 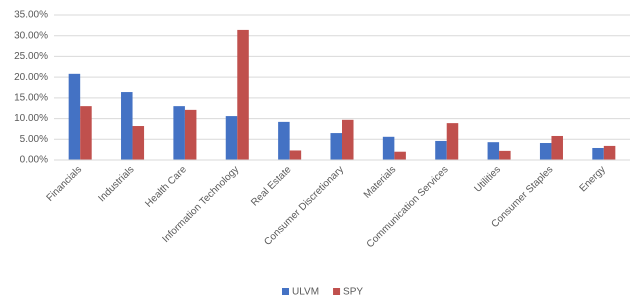 What do you see at coordinates (271, 186) in the screenshot?
I see `x-tick-label: Real Estate` at bounding box center [271, 186].